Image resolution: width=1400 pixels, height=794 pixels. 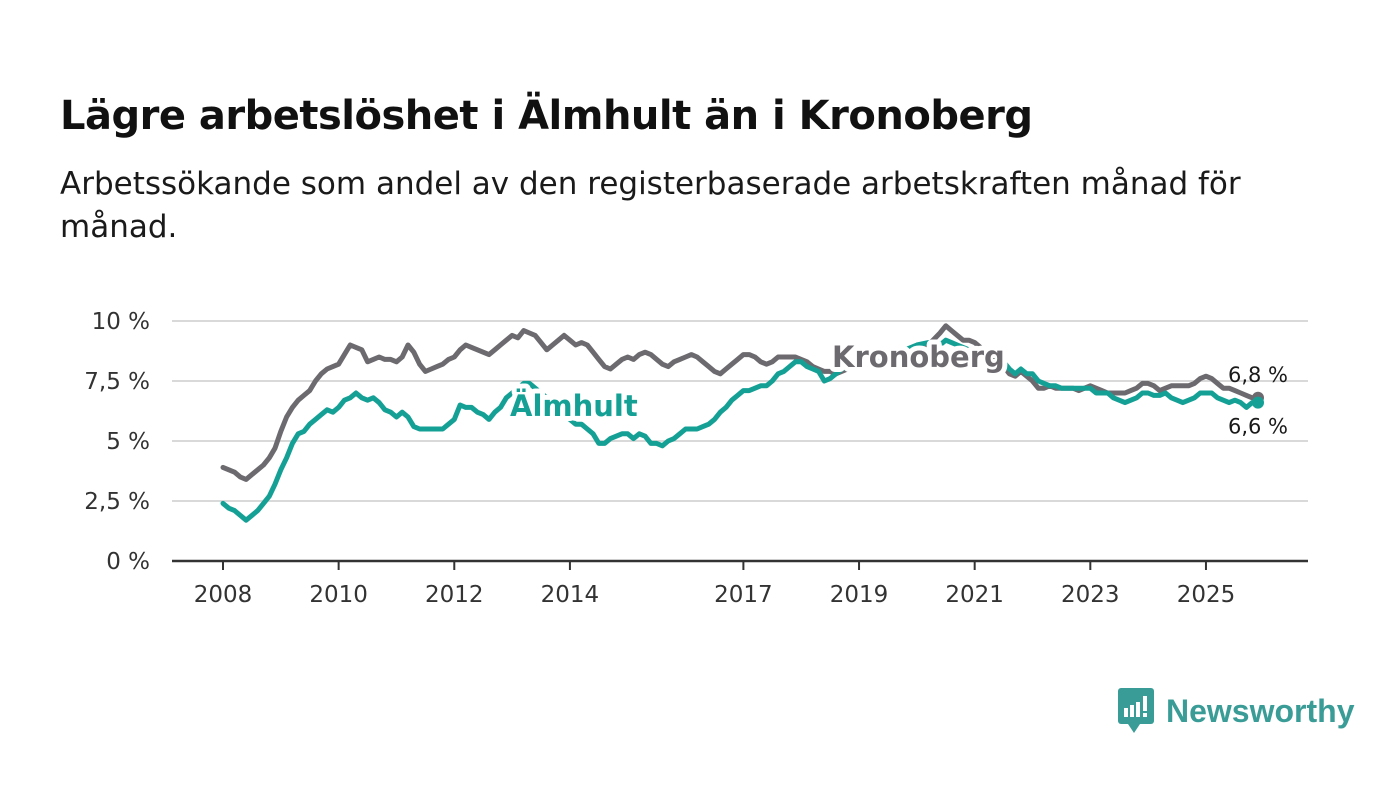 I want to click on x-axis-ticks: 2008 2010 2012 2014 2017 2019 2021 2023 2025, so click(x=715, y=584).